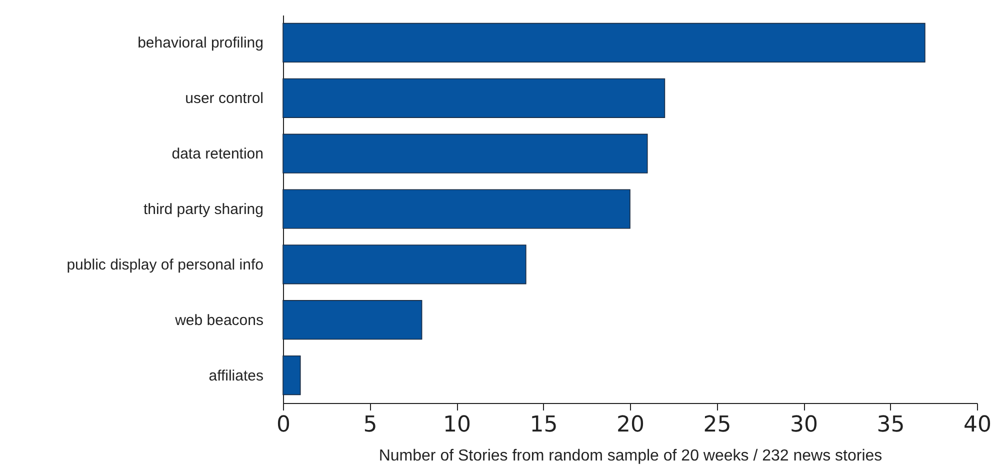 The width and height of the screenshot is (997, 468). I want to click on x-tick-label: 0, so click(283, 425).